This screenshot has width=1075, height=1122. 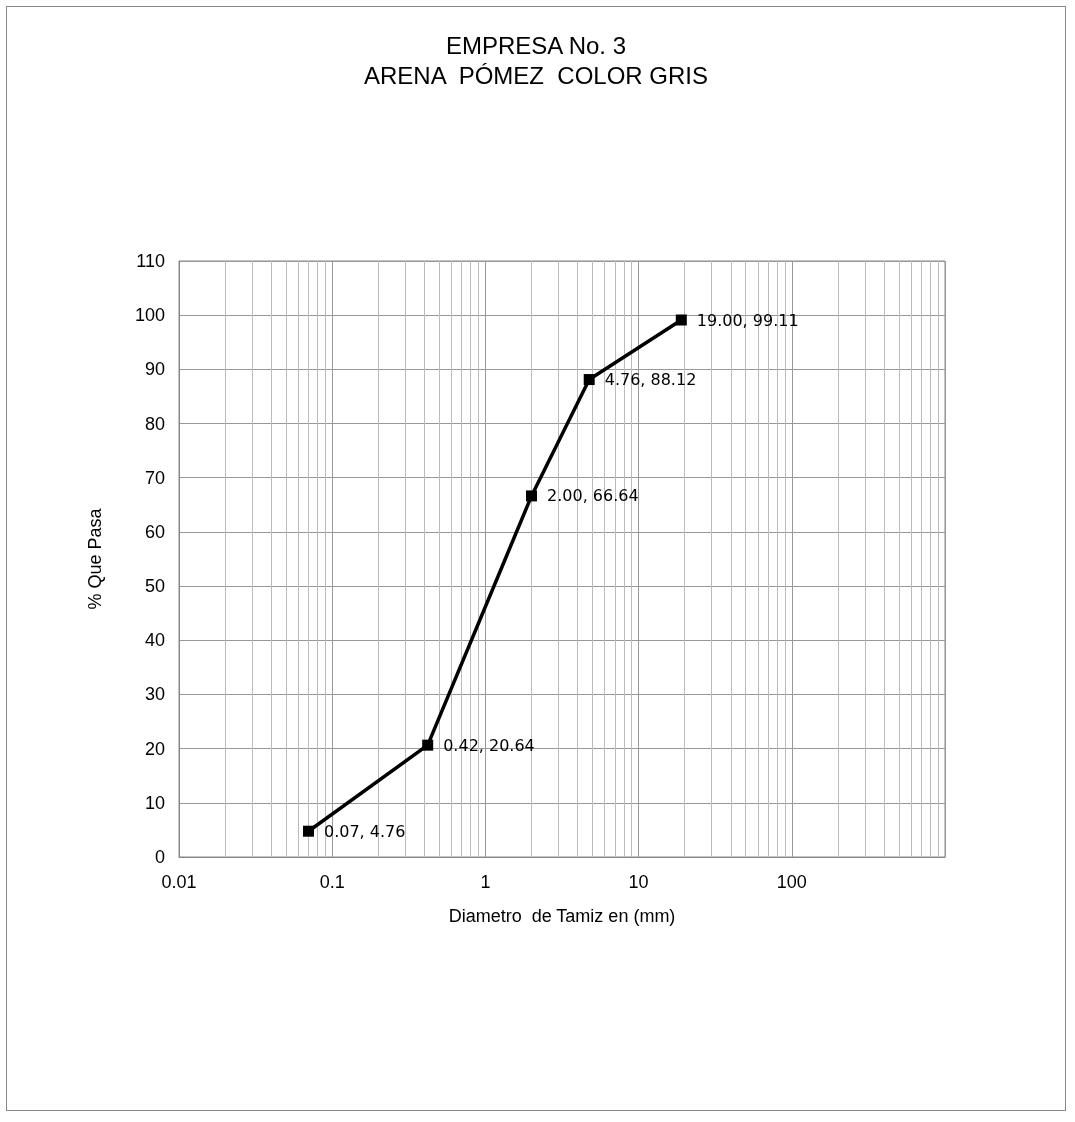 I want to click on data-label: 4.76, 88.12, so click(x=650, y=380).